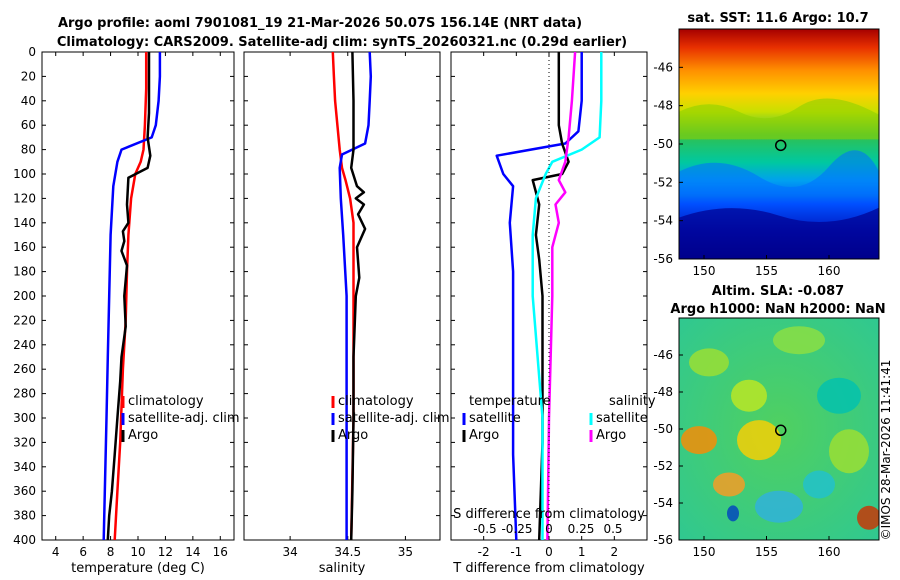 The width and height of the screenshot is (900, 580). Describe the element at coordinates (24, 247) in the screenshot. I see `y-tick-label: 160` at that location.